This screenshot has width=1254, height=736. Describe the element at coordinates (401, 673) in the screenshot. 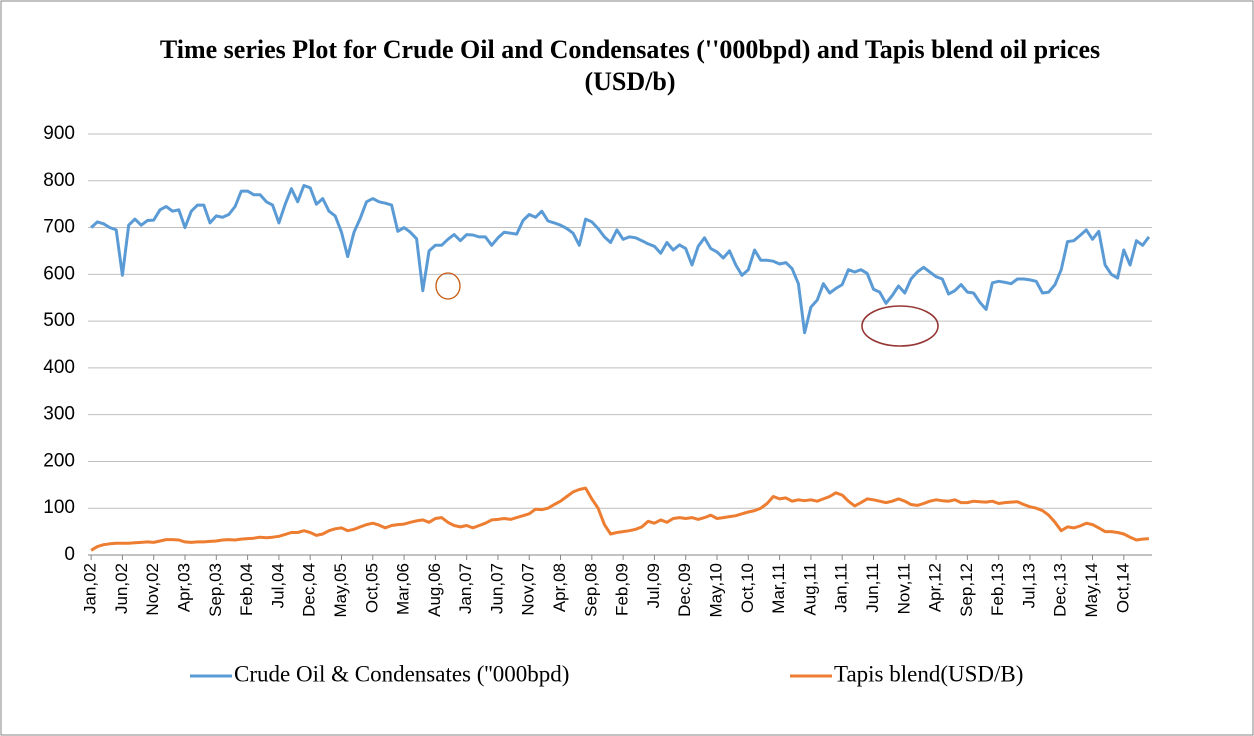

I see `legend-label: Crude Oil & Condensates (''000bpd)` at that location.